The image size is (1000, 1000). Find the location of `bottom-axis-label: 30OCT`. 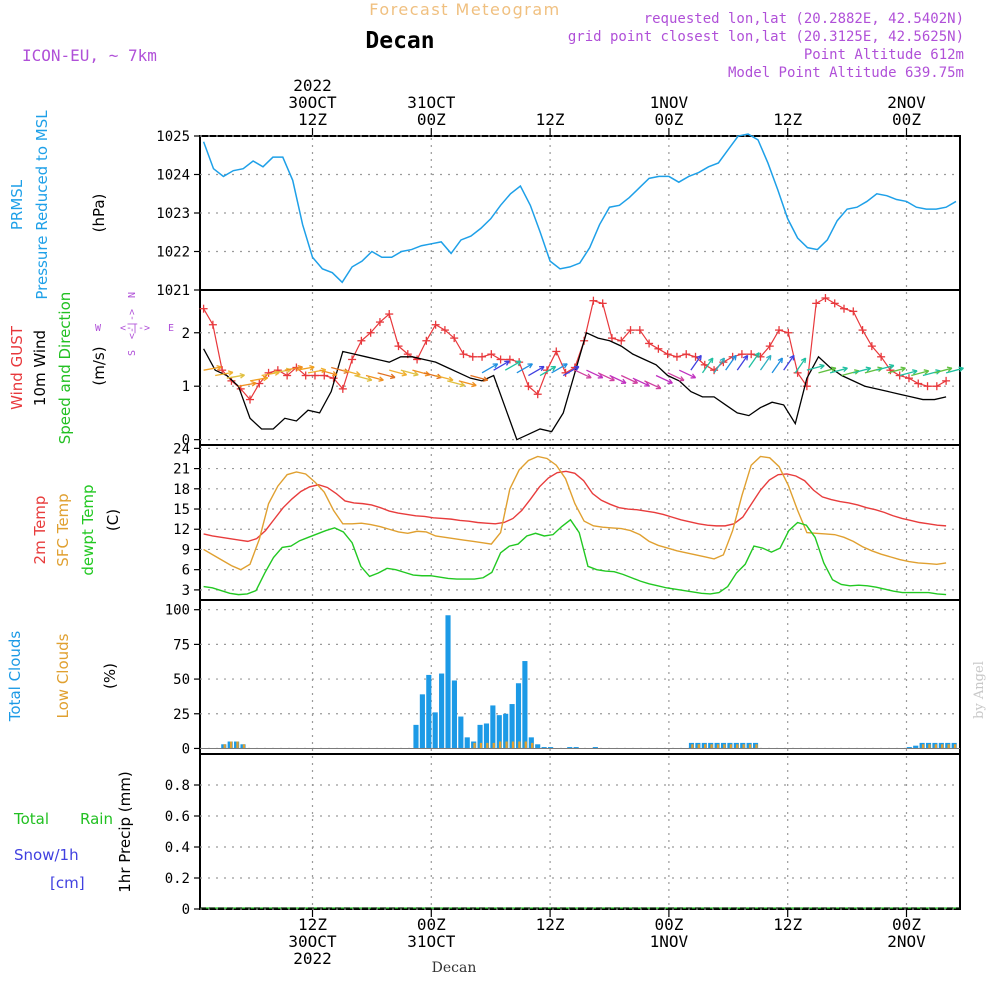

bottom-axis-label: 30OCT is located at coordinates (312, 941).